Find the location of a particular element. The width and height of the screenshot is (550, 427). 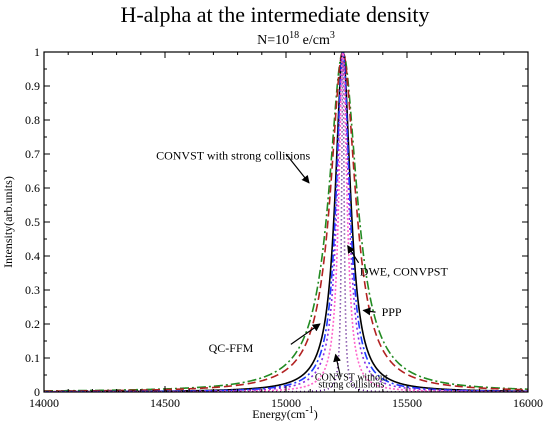

y-axis-label: Intensity(arb.units) is located at coordinates (8, 222).